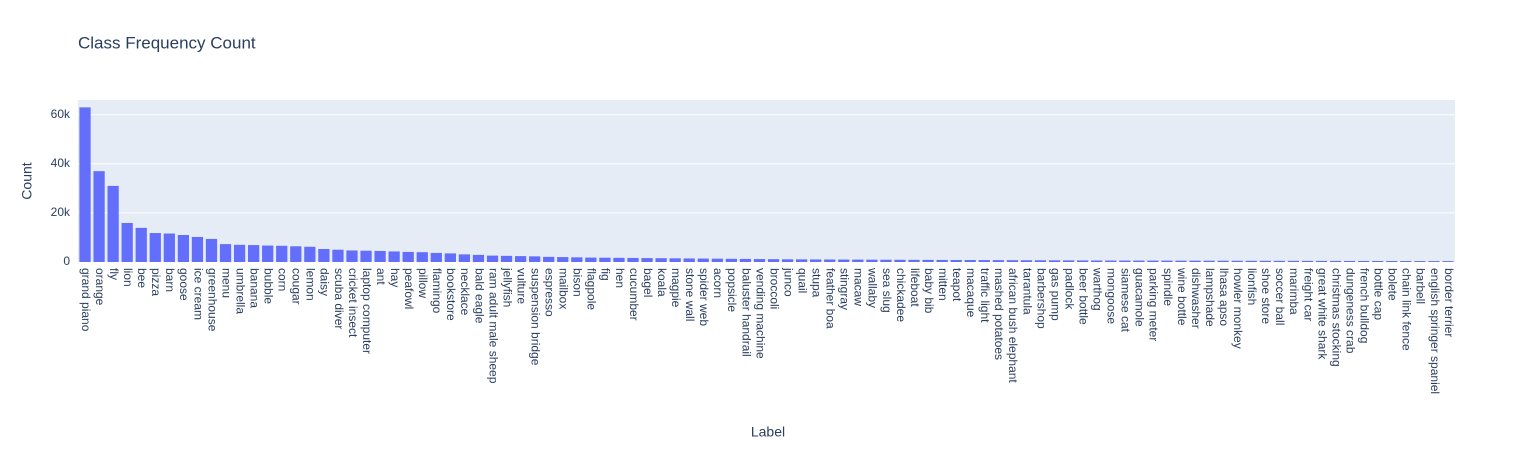  I want to click on y-tick-label: 0, so click(66, 261).